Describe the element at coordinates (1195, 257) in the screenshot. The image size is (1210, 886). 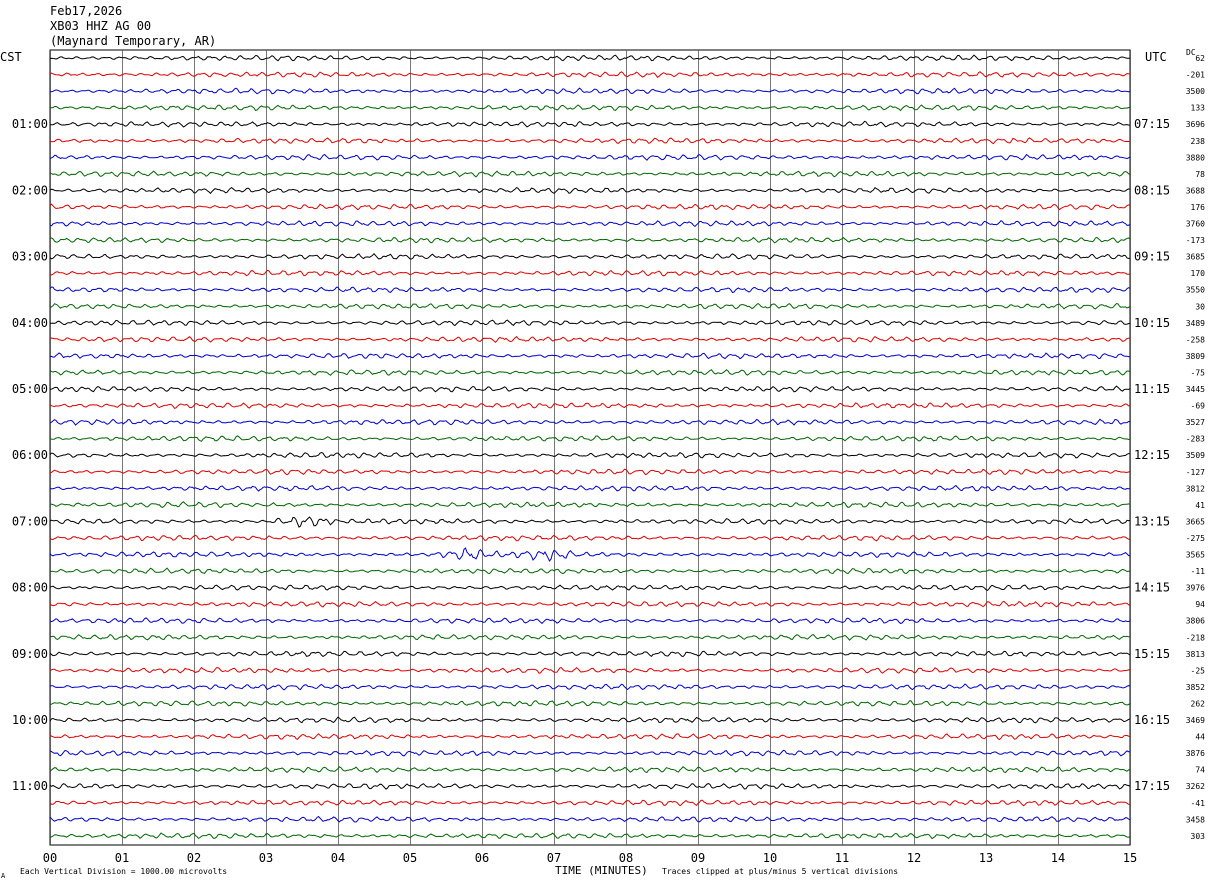
I see `dc-offset-label: 3685` at that location.